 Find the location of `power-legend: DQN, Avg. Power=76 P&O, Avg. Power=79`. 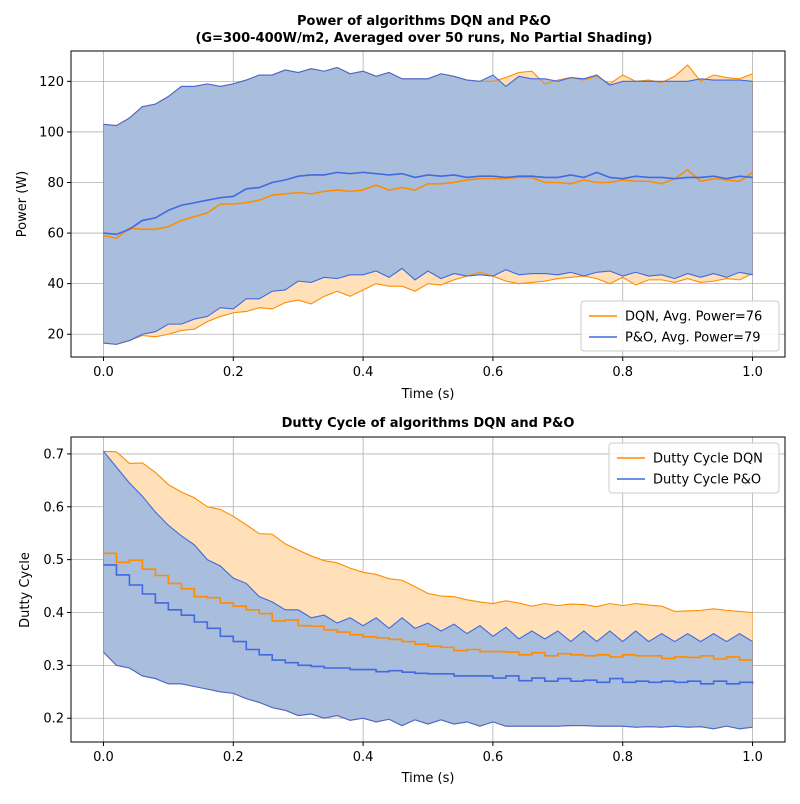

power-legend: DQN, Avg. Power=76 P&O, Avg. Power=79 is located at coordinates (680, 326).